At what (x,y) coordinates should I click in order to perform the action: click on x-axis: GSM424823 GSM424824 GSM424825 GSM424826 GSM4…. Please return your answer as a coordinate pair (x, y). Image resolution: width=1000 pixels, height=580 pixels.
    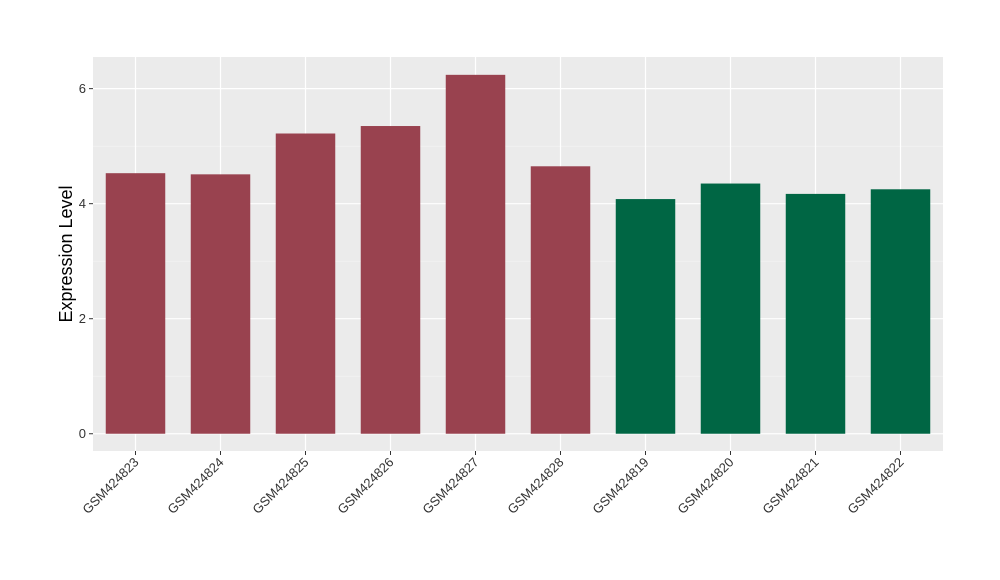
    Looking at the image, I should click on (493, 484).